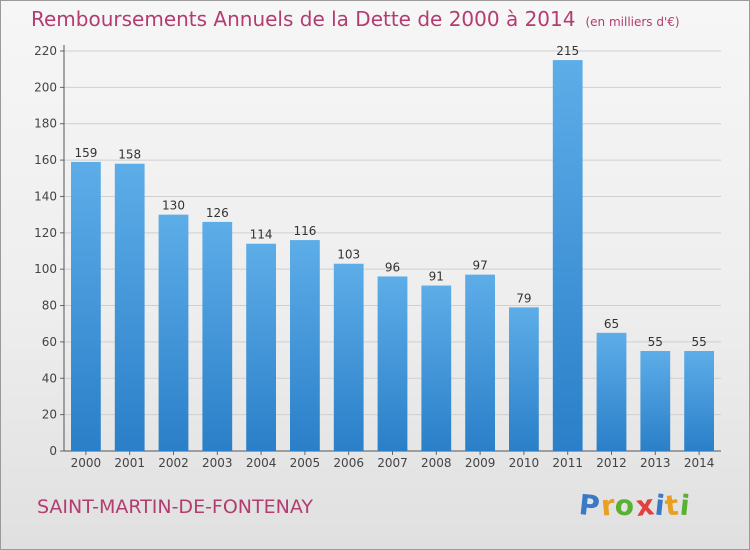 The width and height of the screenshot is (750, 550). I want to click on x-tick-label-2001: 2001, so click(129, 463).